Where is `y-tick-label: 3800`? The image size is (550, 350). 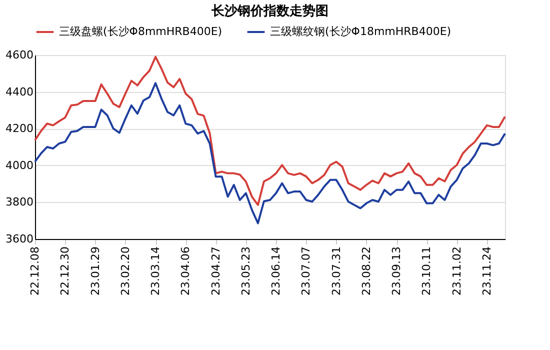 y-tick-label: 3800 is located at coordinates (20, 202).